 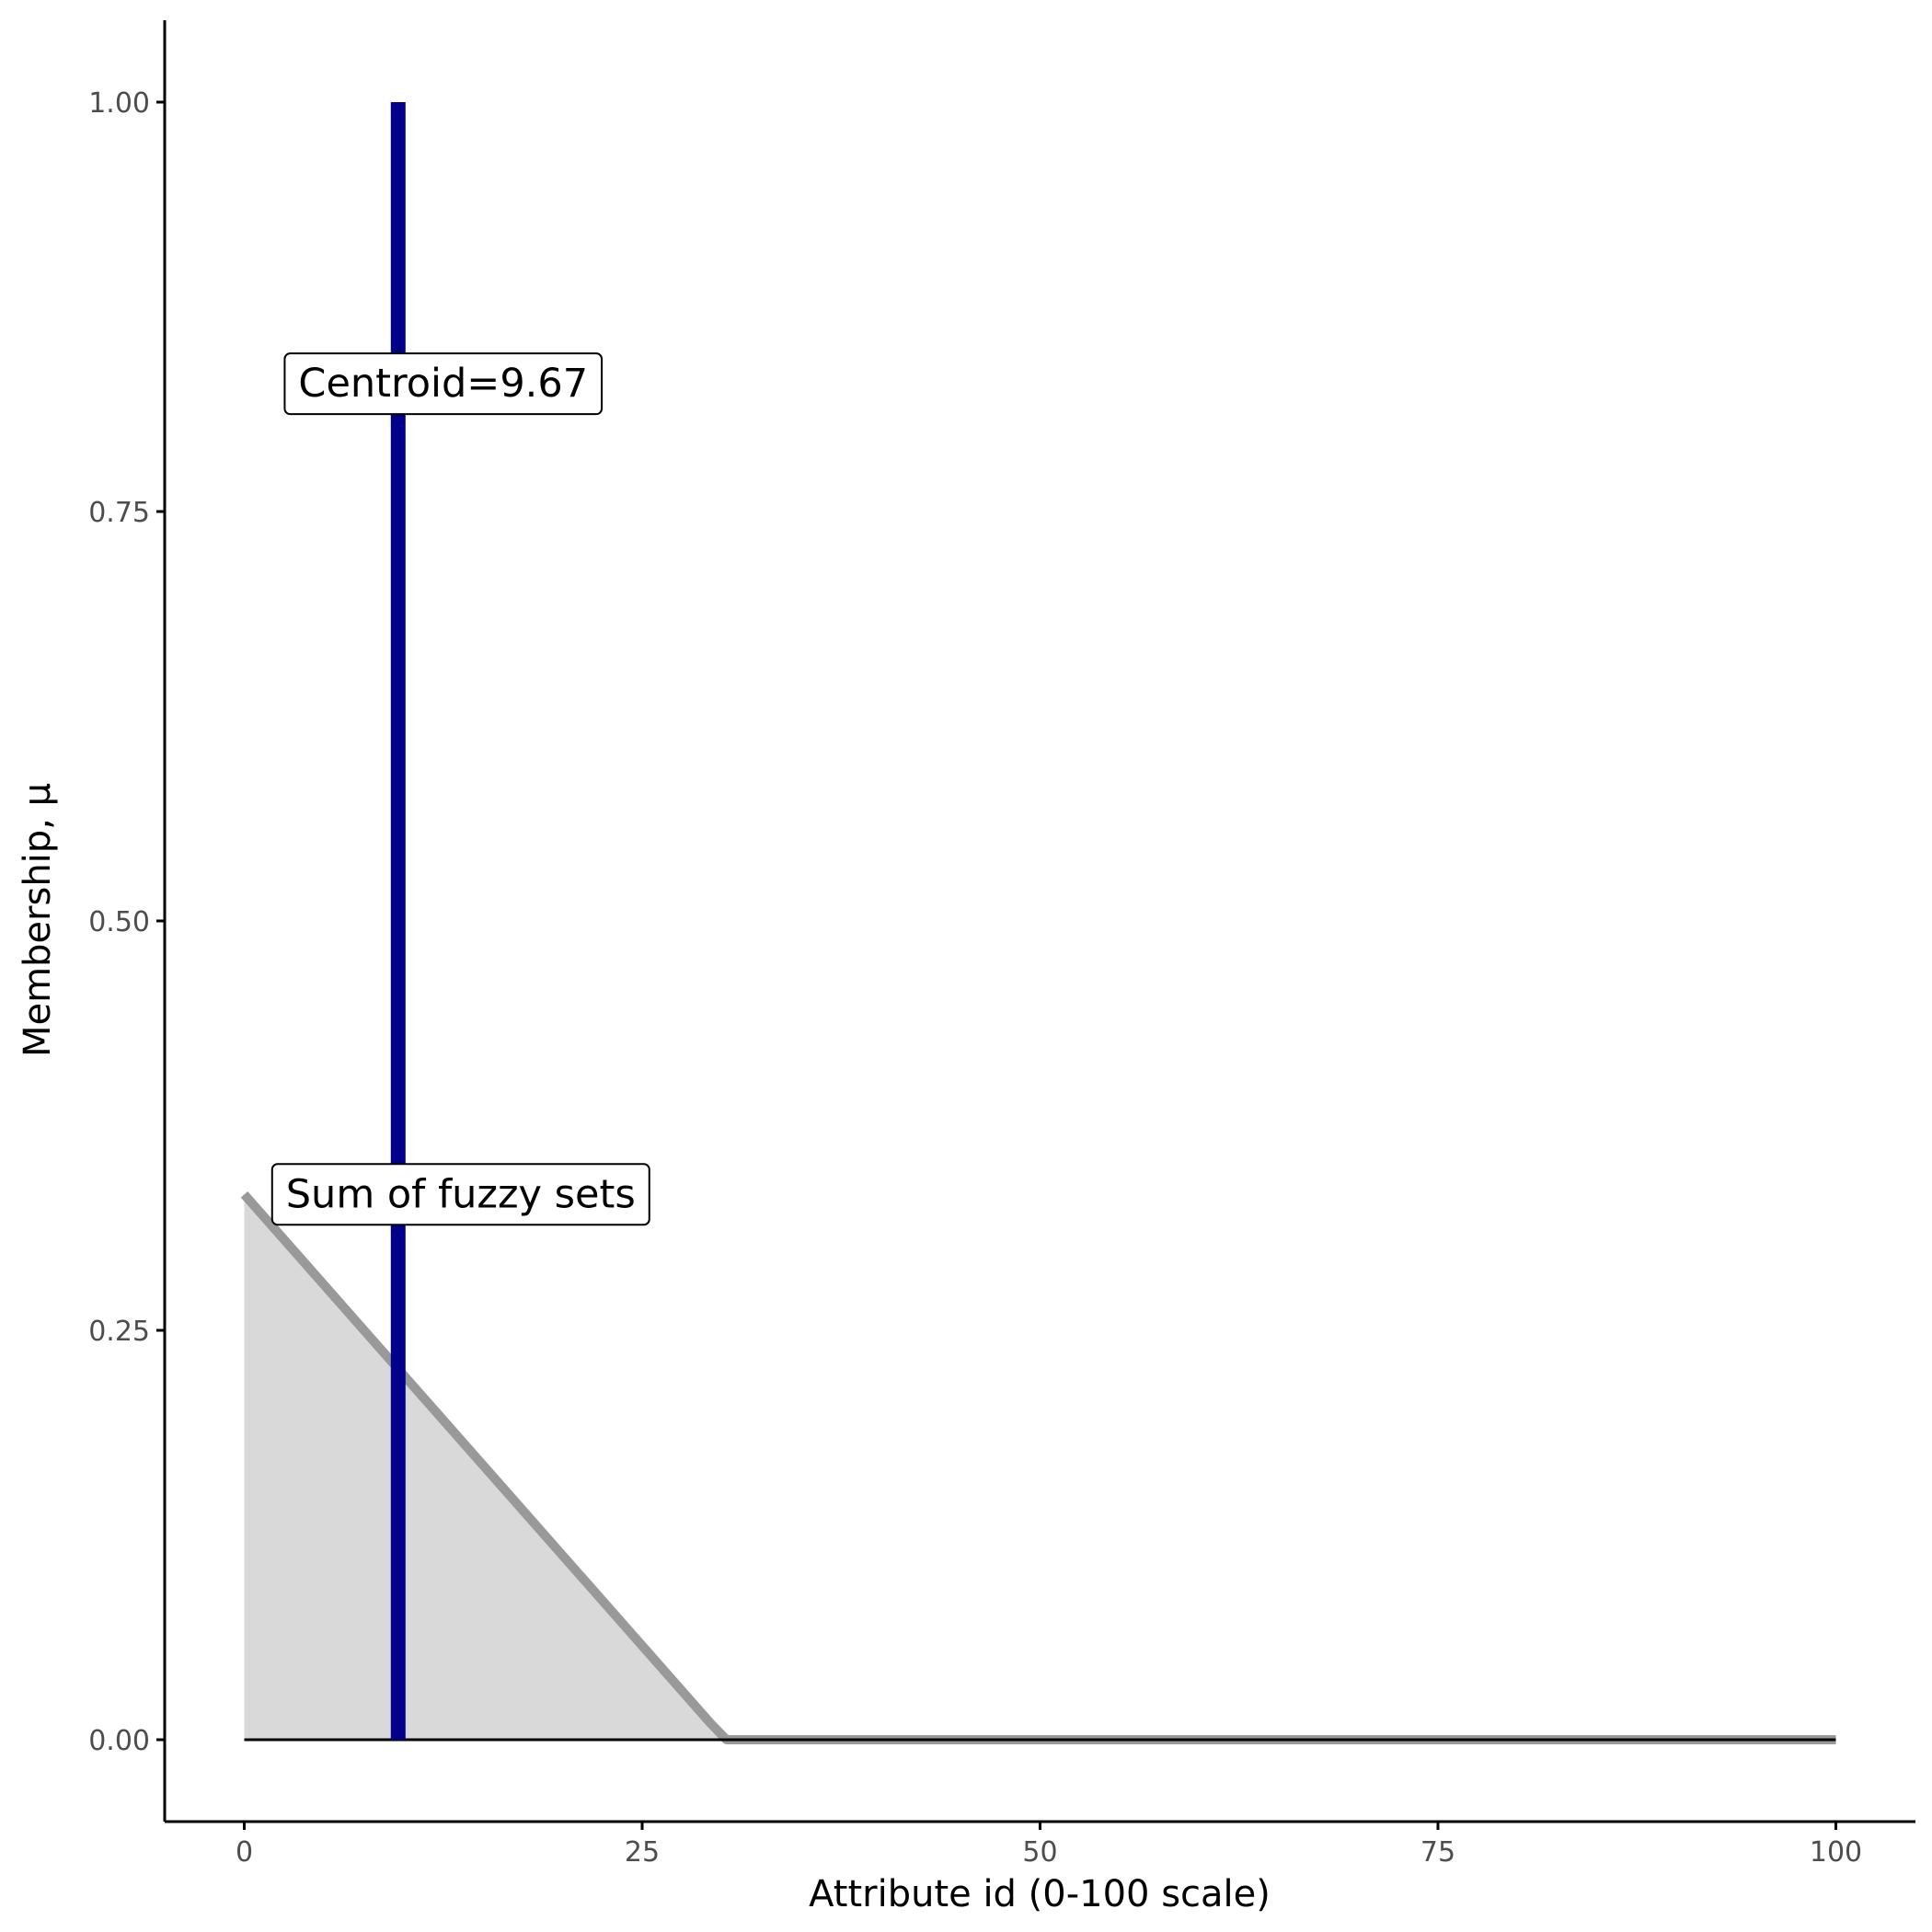 What do you see at coordinates (119, 103) in the screenshot?
I see `y-tick-label: 1.00` at bounding box center [119, 103].